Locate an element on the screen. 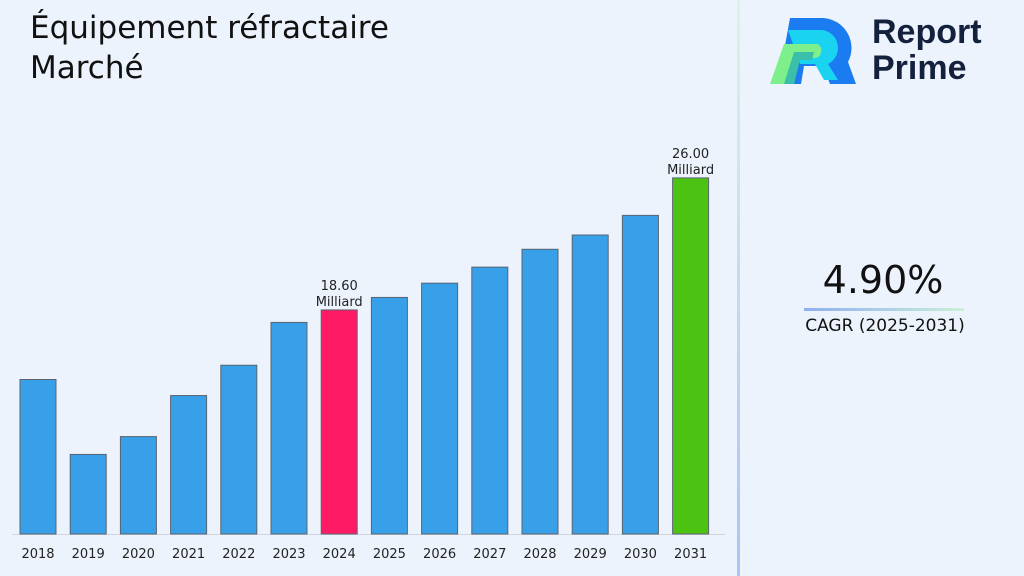 The image size is (1024, 576). cagr-label: CAGR (2025-2031) is located at coordinates (885, 326).